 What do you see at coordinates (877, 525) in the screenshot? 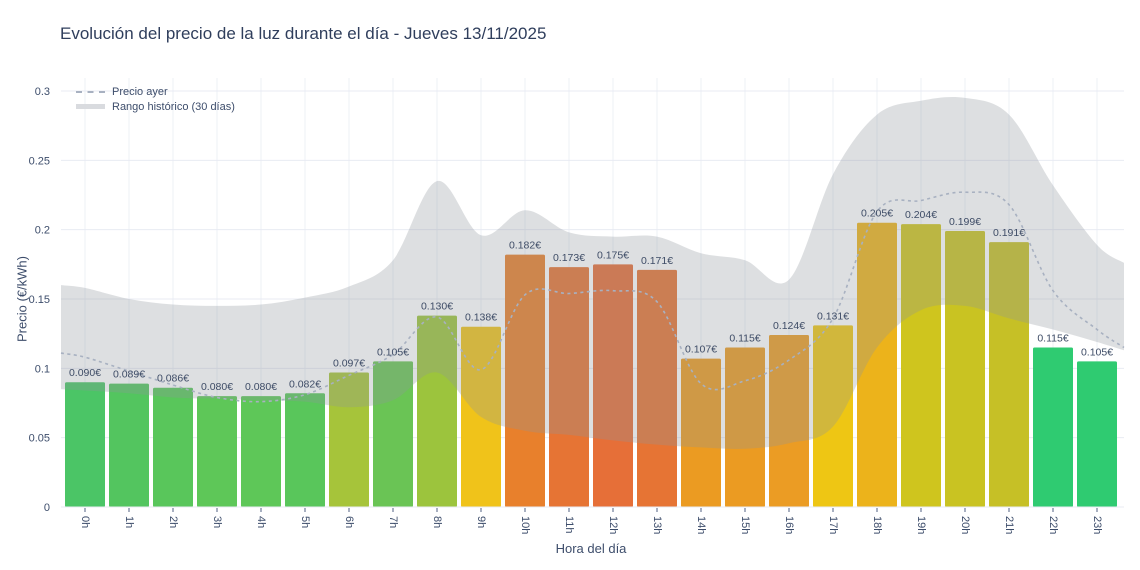
I see `x-tick-label-18h: 18h` at bounding box center [877, 525].